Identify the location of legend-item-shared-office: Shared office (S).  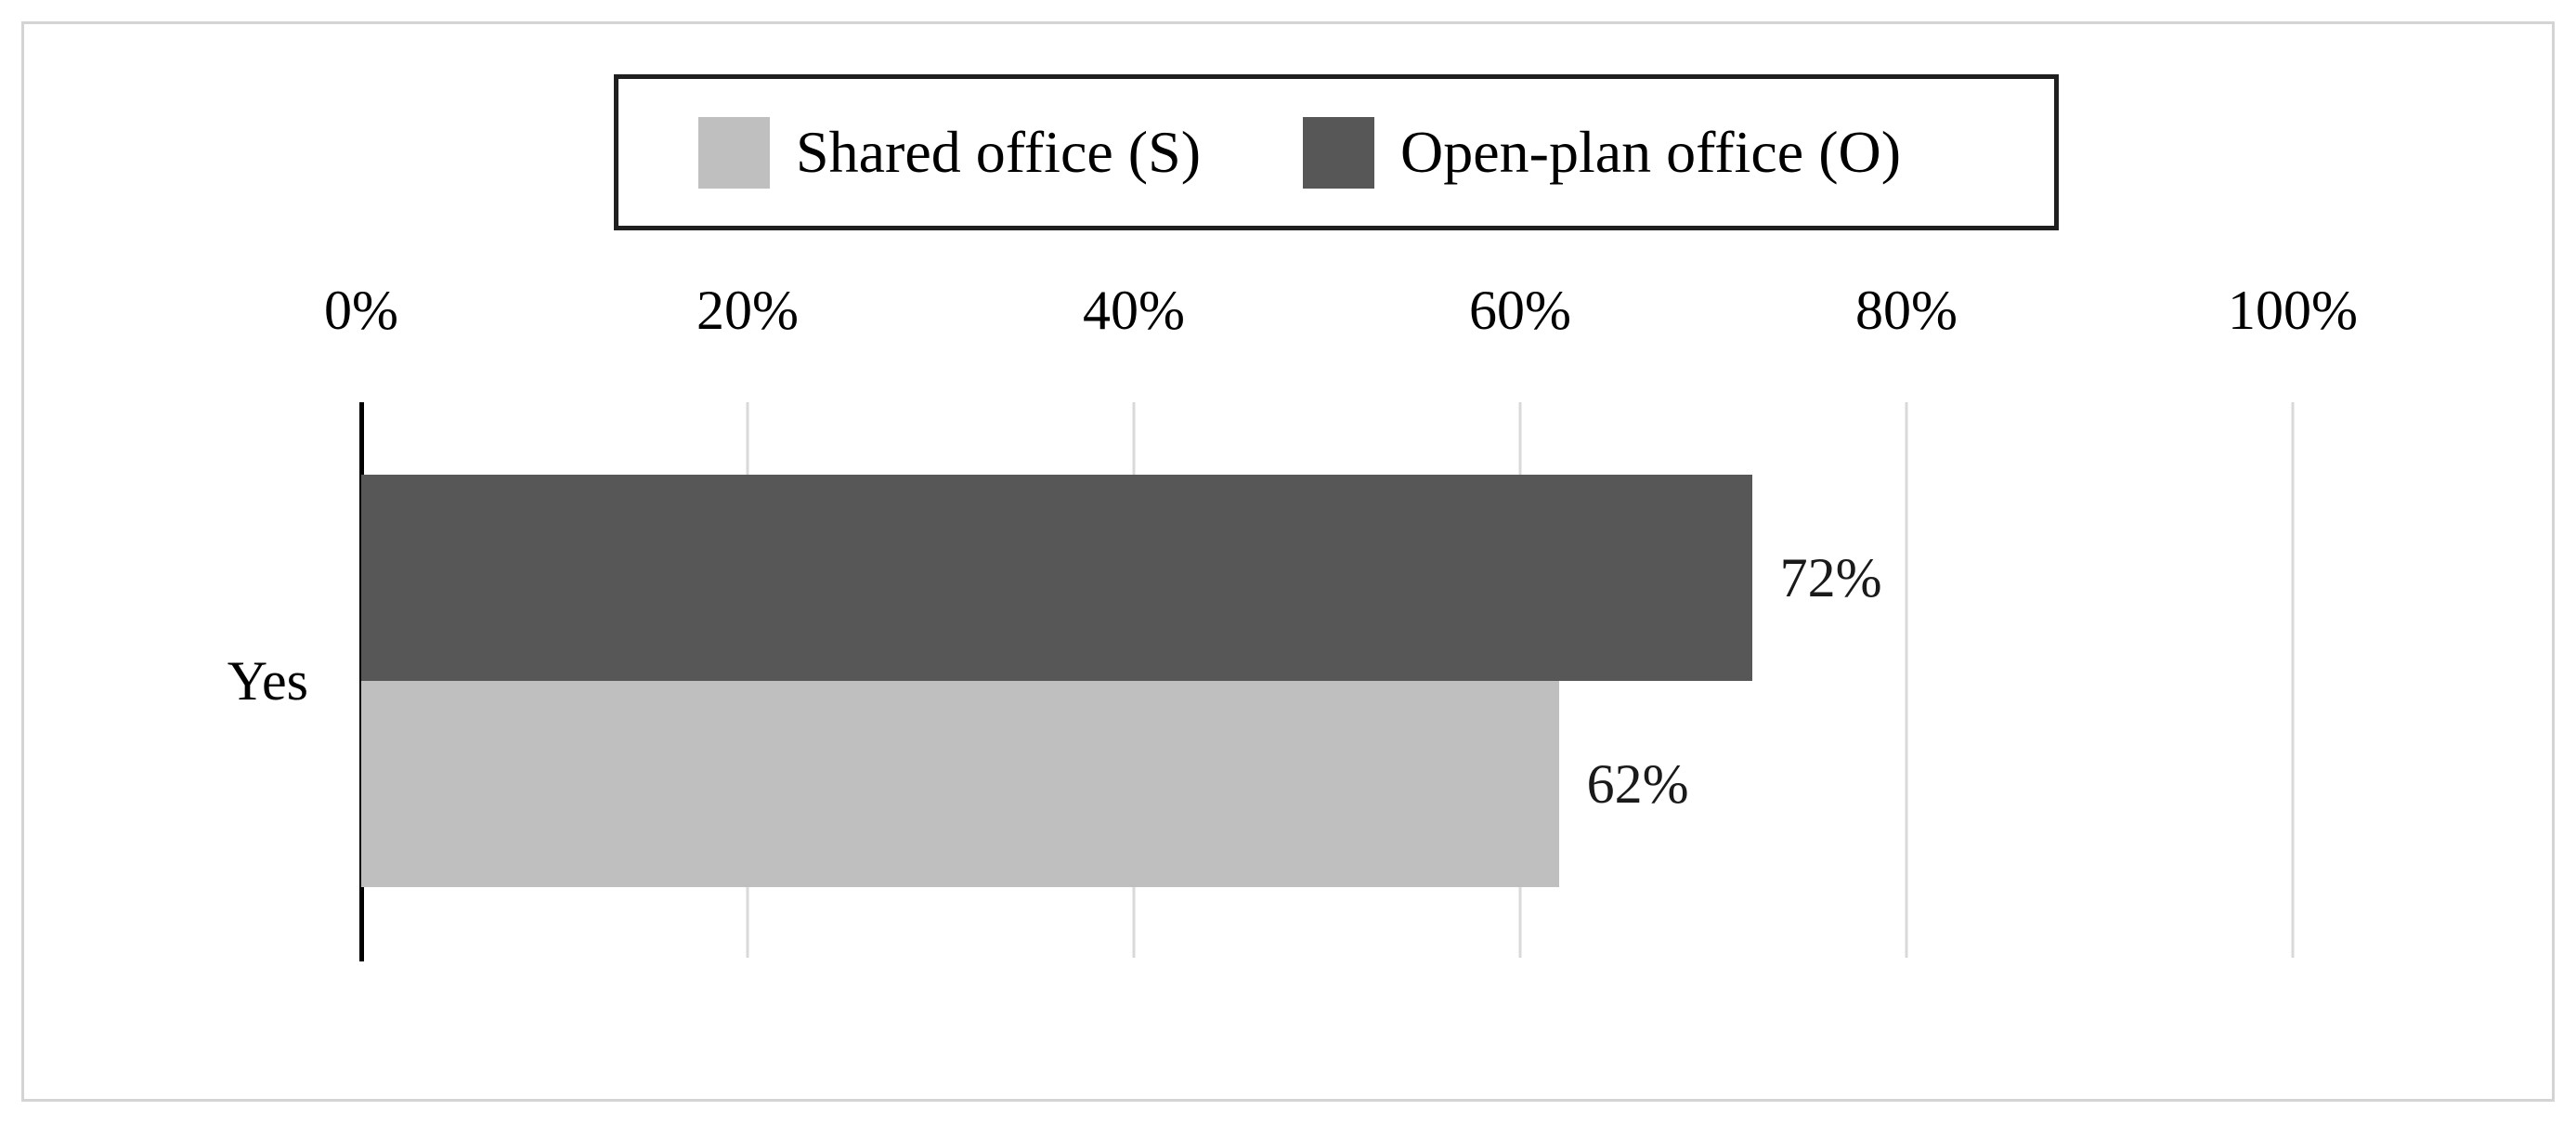
(949, 152).